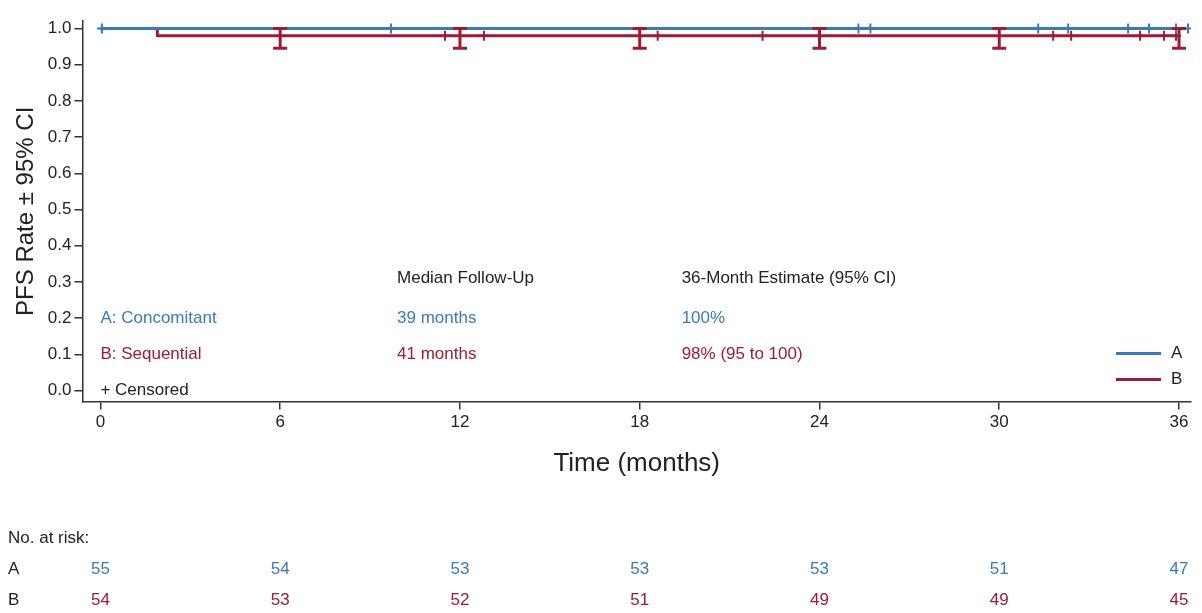  What do you see at coordinates (14, 599) in the screenshot?
I see `text: B` at bounding box center [14, 599].